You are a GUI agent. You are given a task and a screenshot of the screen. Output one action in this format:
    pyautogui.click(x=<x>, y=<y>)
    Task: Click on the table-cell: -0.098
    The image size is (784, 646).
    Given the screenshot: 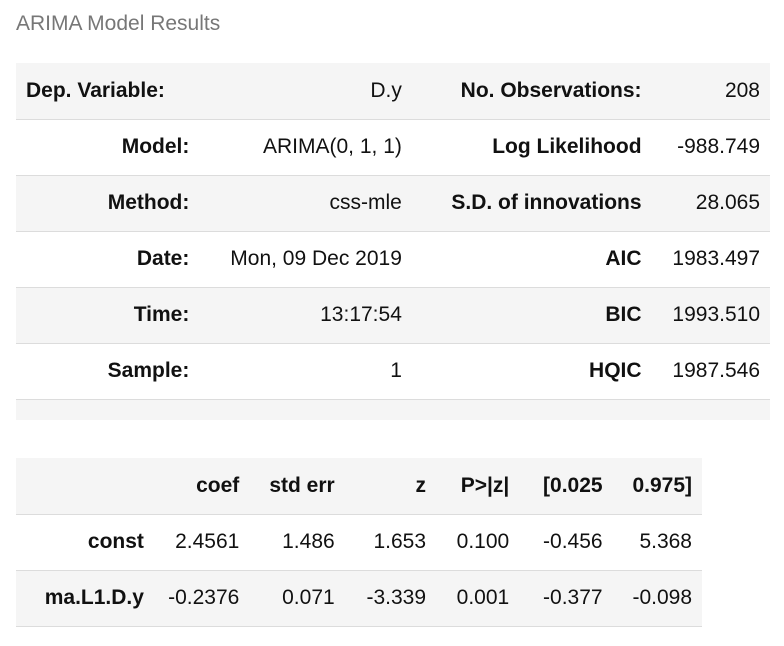 What is the action you would take?
    pyautogui.click(x=655, y=598)
    